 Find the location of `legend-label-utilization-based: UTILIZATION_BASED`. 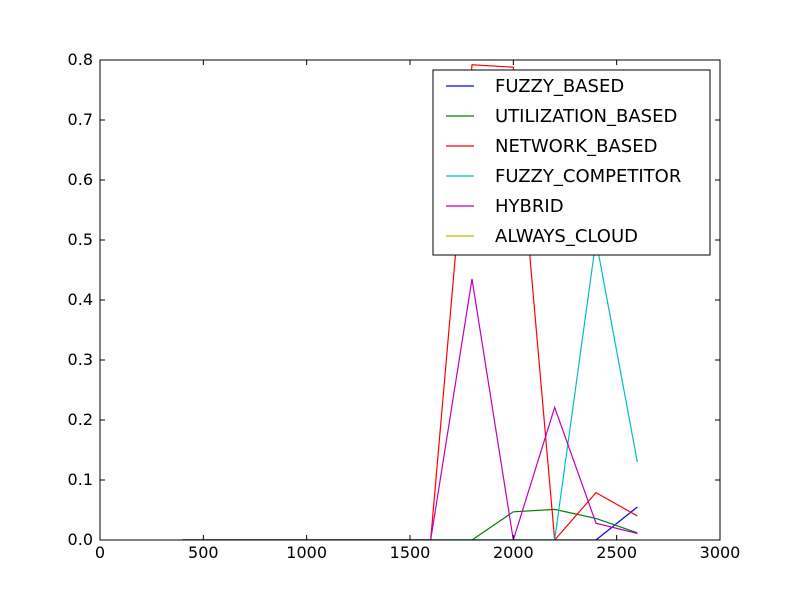

legend-label-utilization-based: UTILIZATION_BASED is located at coordinates (586, 116).